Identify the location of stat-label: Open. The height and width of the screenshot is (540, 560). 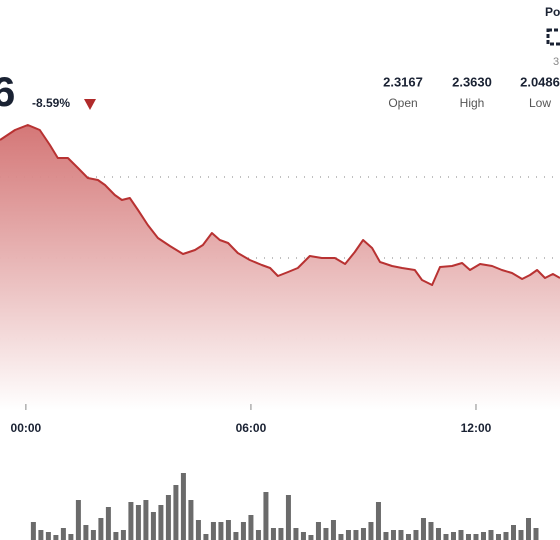
(402, 103).